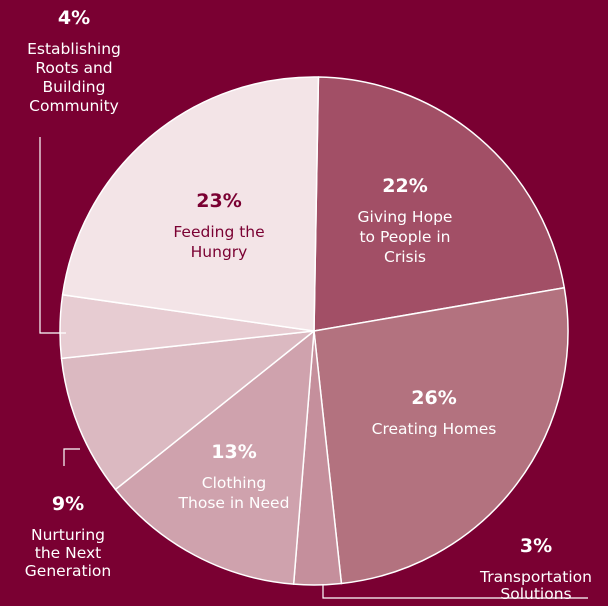 This screenshot has width=608, height=606. Describe the element at coordinates (187, 410) in the screenshot. I see `pie-slice-nurturing-the-next-generation` at that location.